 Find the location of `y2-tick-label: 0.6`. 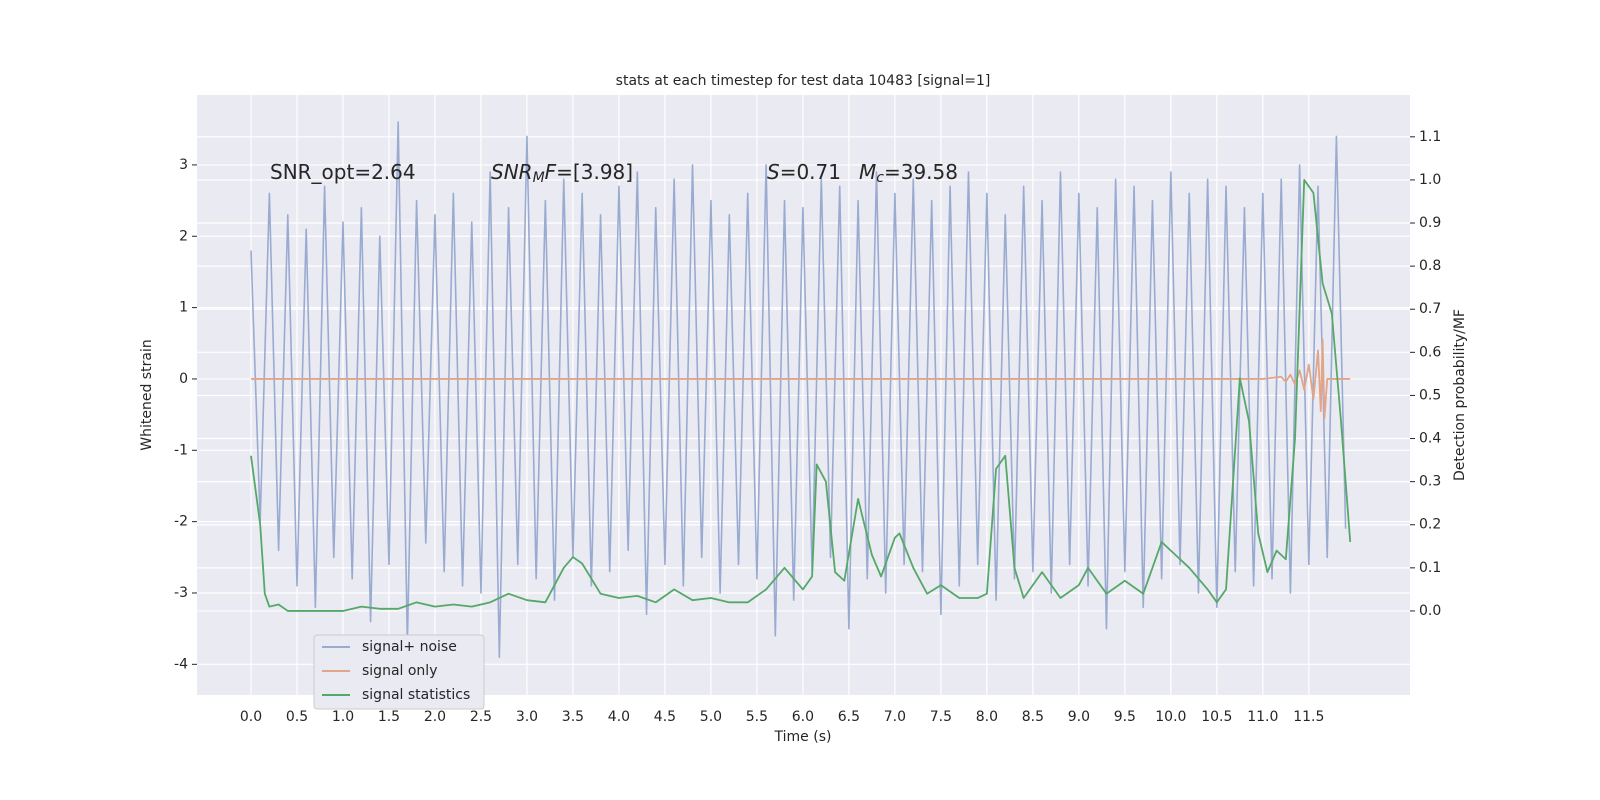

y2-tick-label: 0.6 is located at coordinates (1430, 352).